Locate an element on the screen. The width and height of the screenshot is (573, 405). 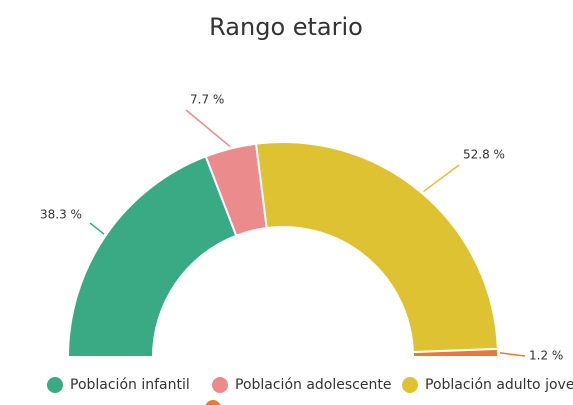
legend-label: Población adulto joven is located at coordinates (499, 385).